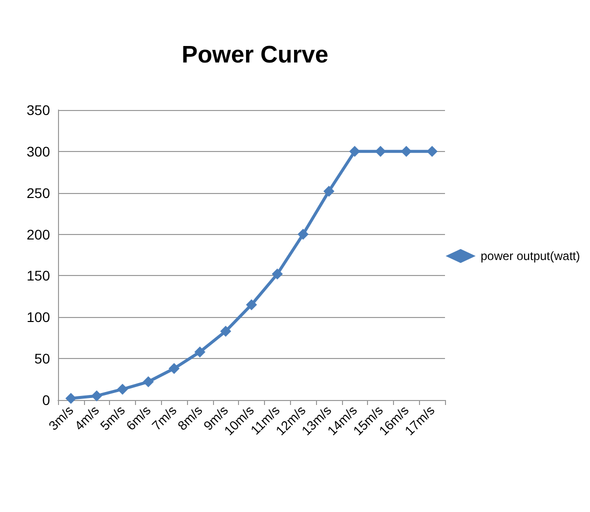 The width and height of the screenshot is (590, 512). I want to click on y-tick-label: 0, so click(46, 400).